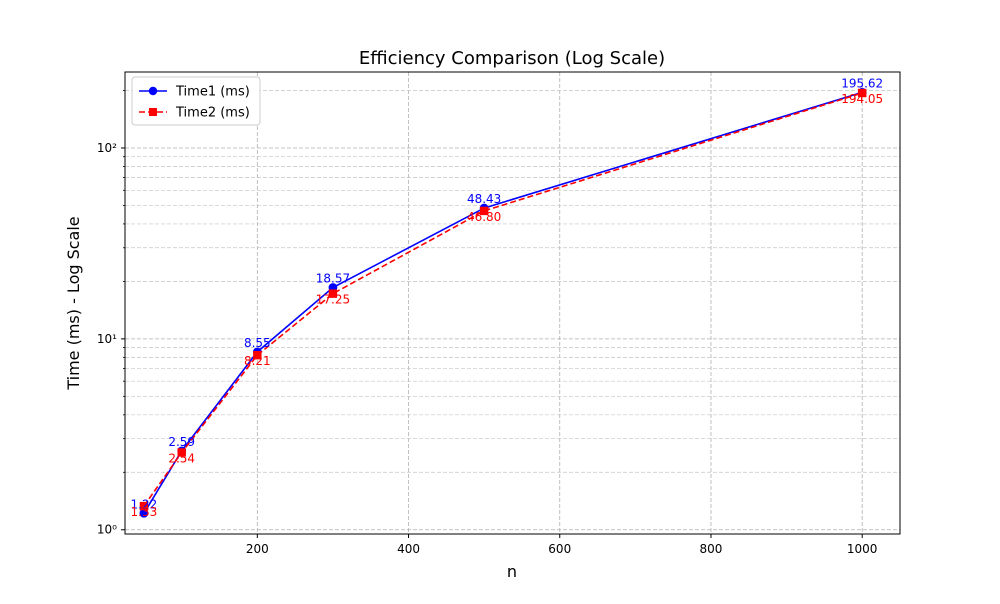 The height and width of the screenshot is (604, 1000). I want to click on x-tick-label: 800, so click(711, 549).